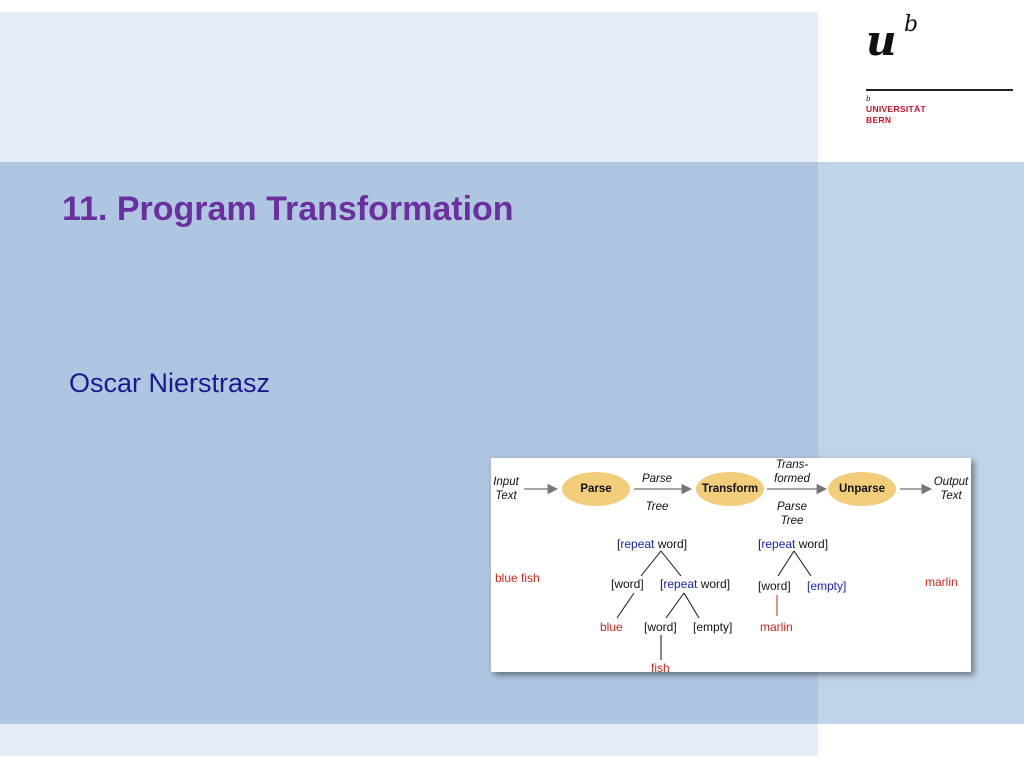 The width and height of the screenshot is (1024, 768). Describe the element at coordinates (879, 120) in the screenshot. I see `logo-line-bern: BERN` at that location.